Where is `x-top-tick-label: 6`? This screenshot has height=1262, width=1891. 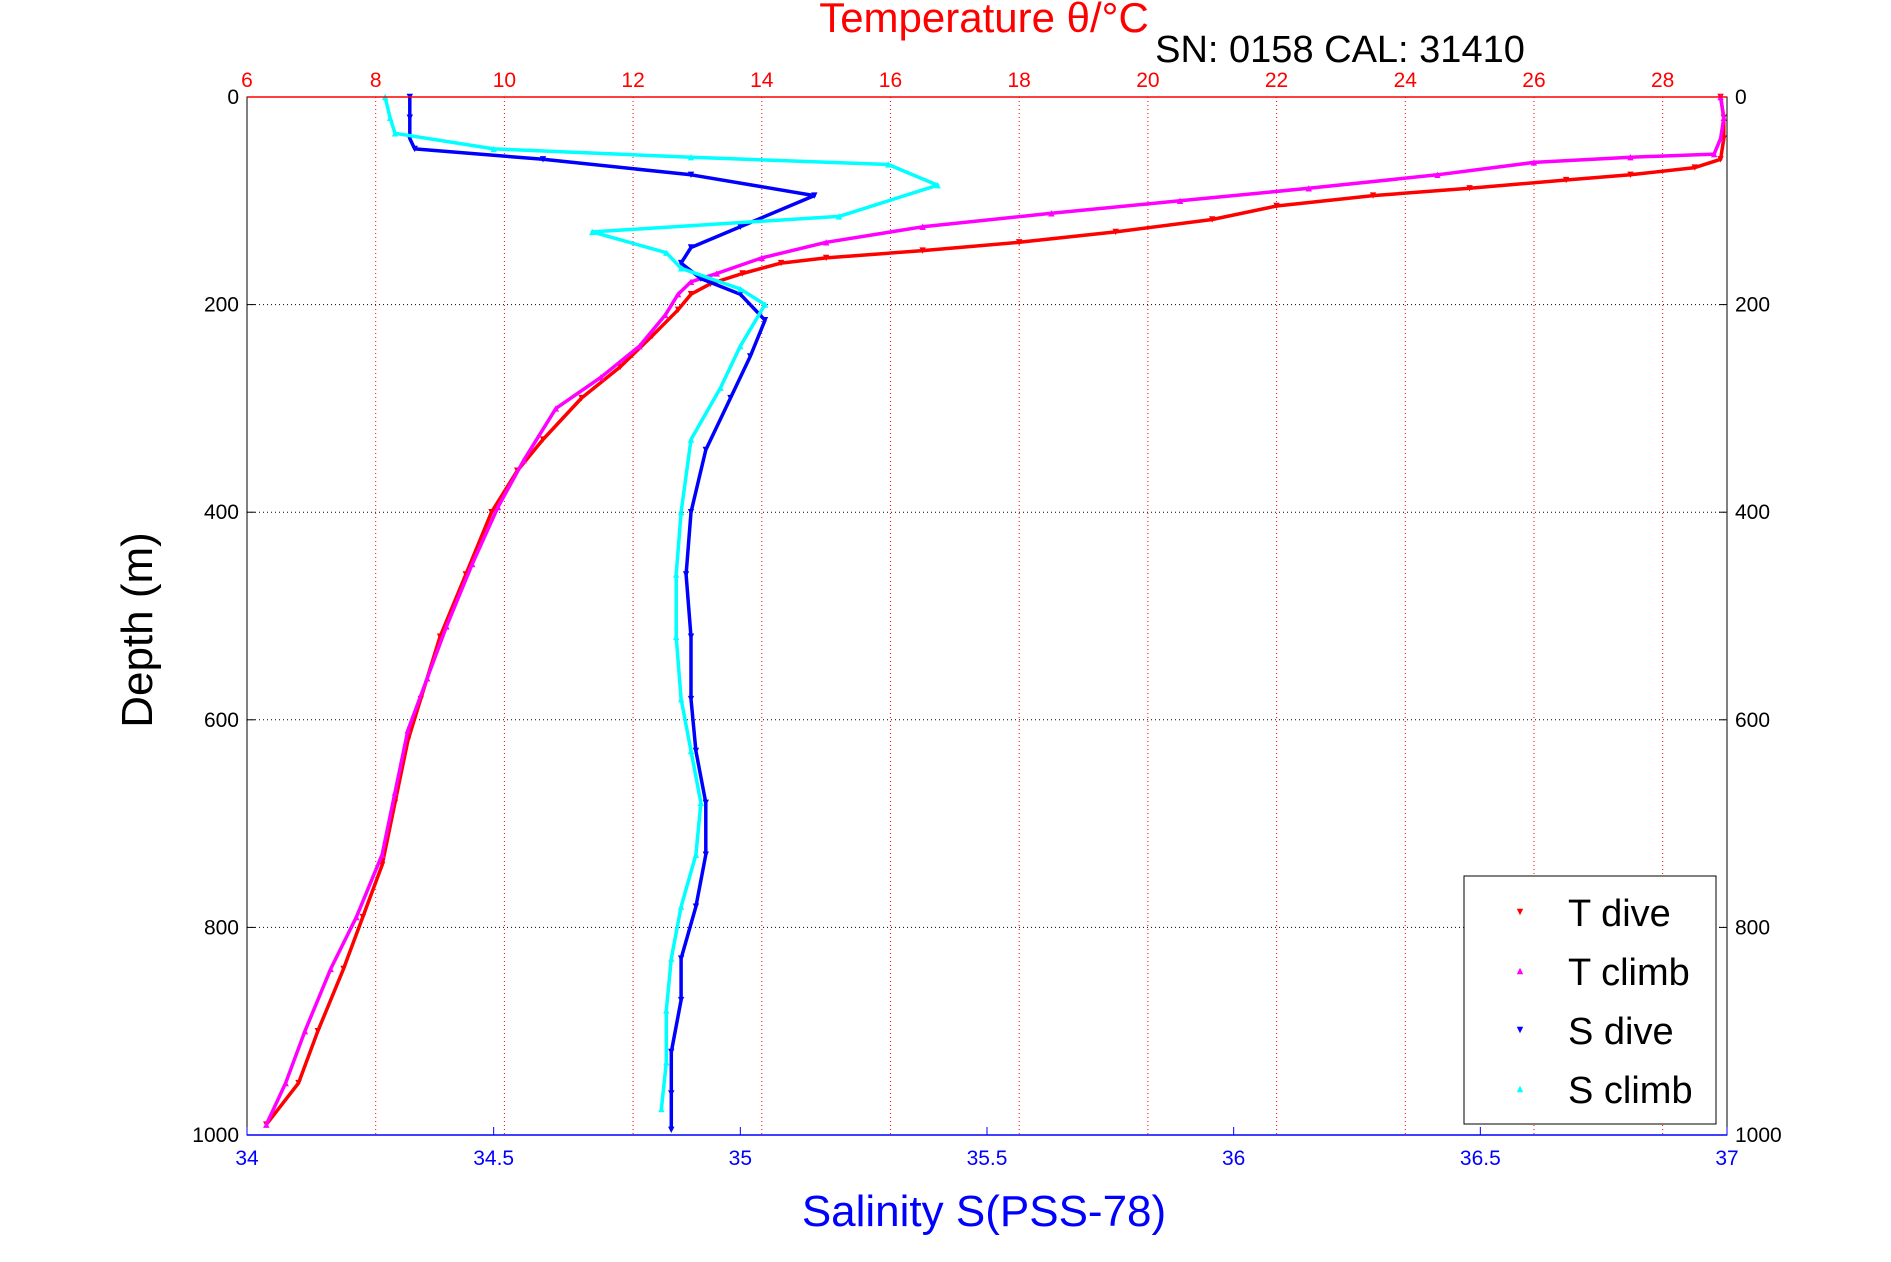
x-top-tick-label: 6 is located at coordinates (247, 80).